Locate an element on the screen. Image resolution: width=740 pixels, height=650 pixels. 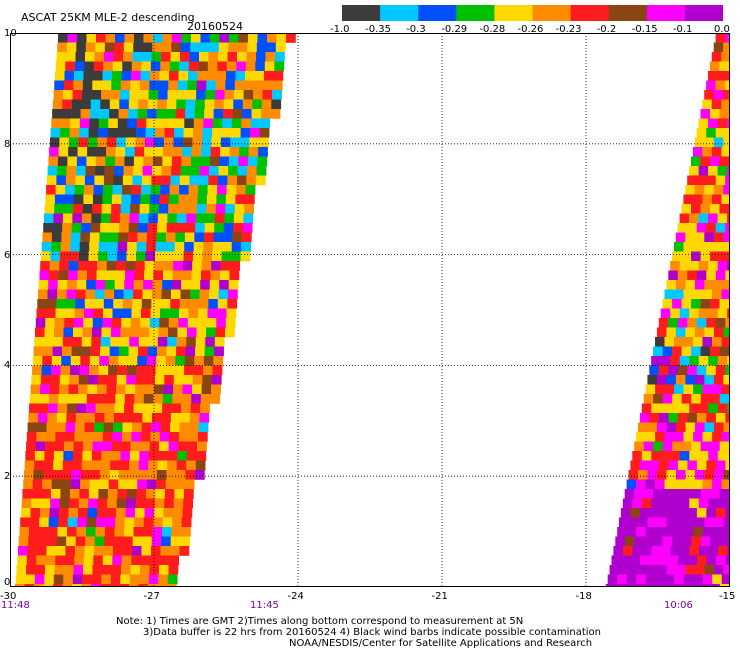
colorbar is located at coordinates (532, 13).